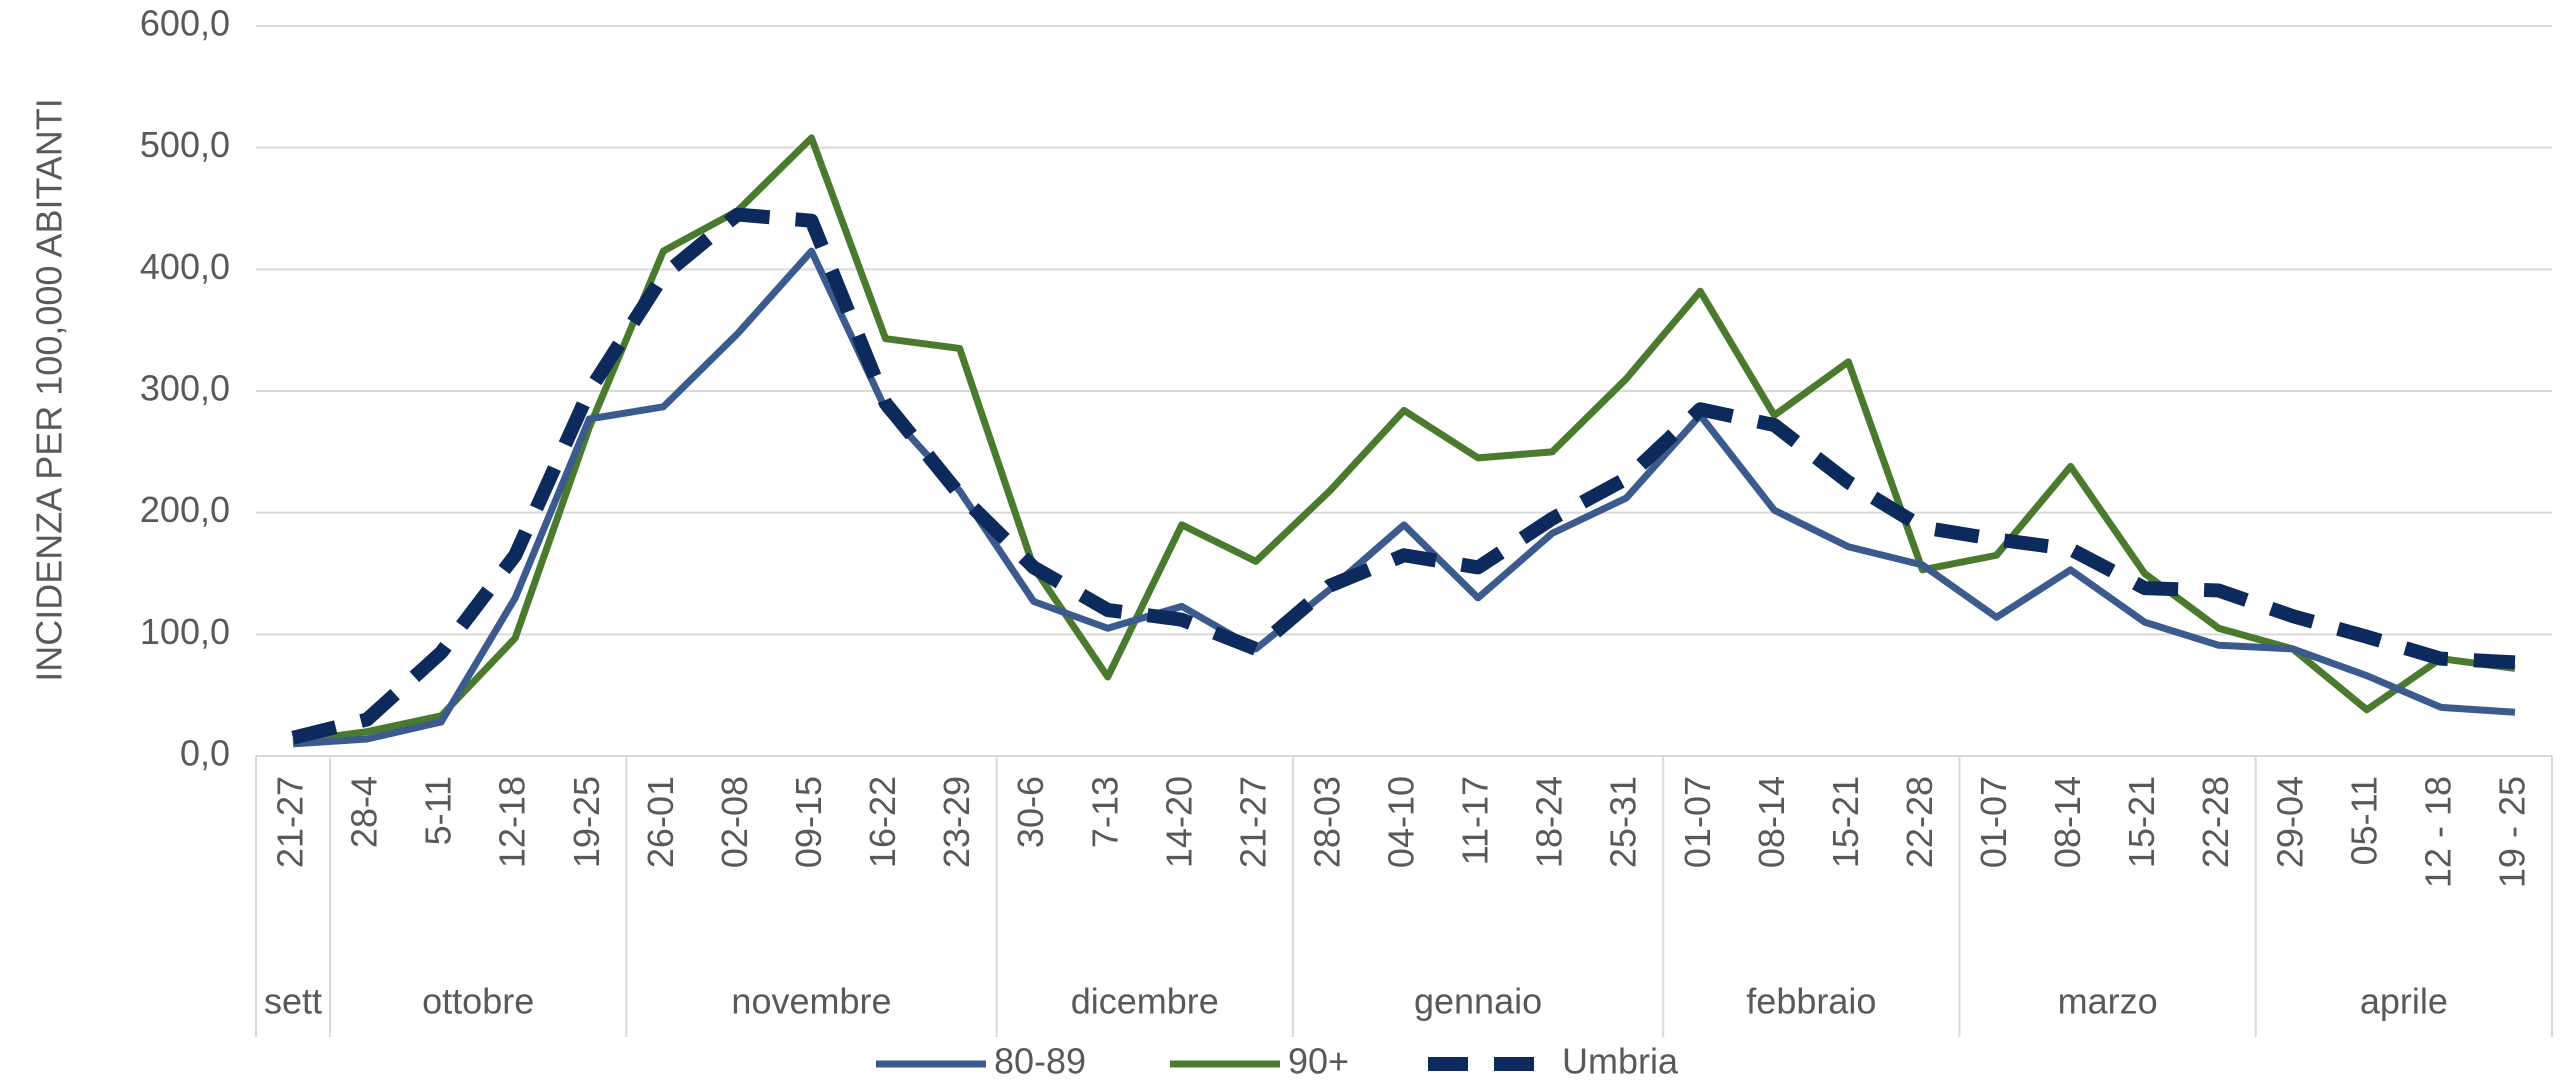  What do you see at coordinates (956, 822) in the screenshot?
I see `x-tick-label: 23-29` at bounding box center [956, 822].